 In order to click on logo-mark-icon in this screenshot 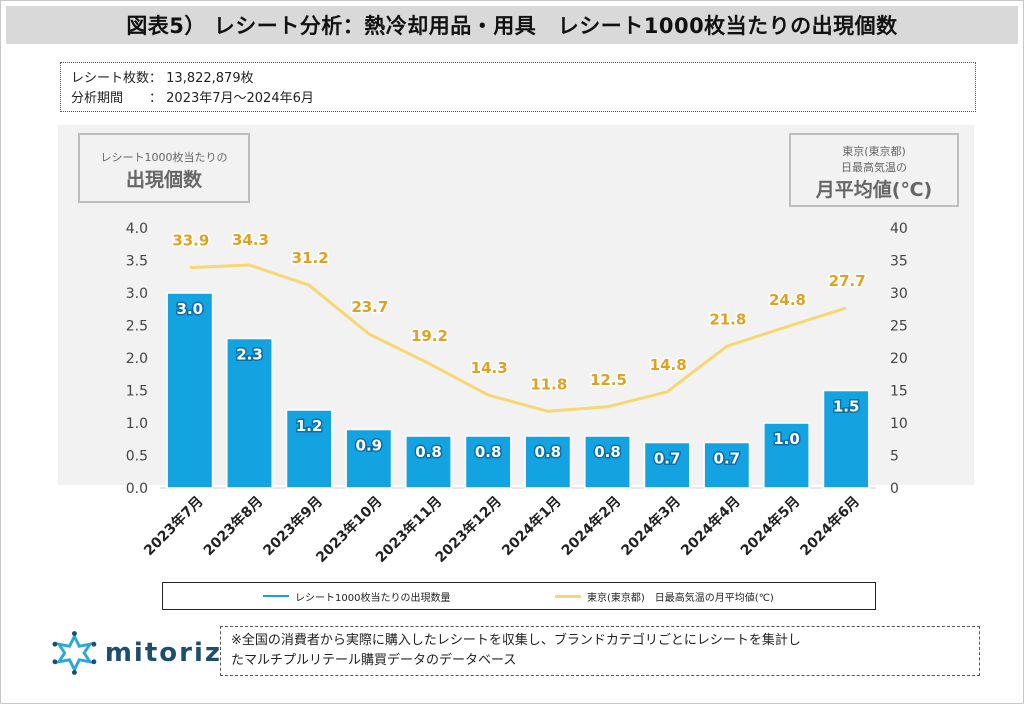, I will do `click(74, 653)`.